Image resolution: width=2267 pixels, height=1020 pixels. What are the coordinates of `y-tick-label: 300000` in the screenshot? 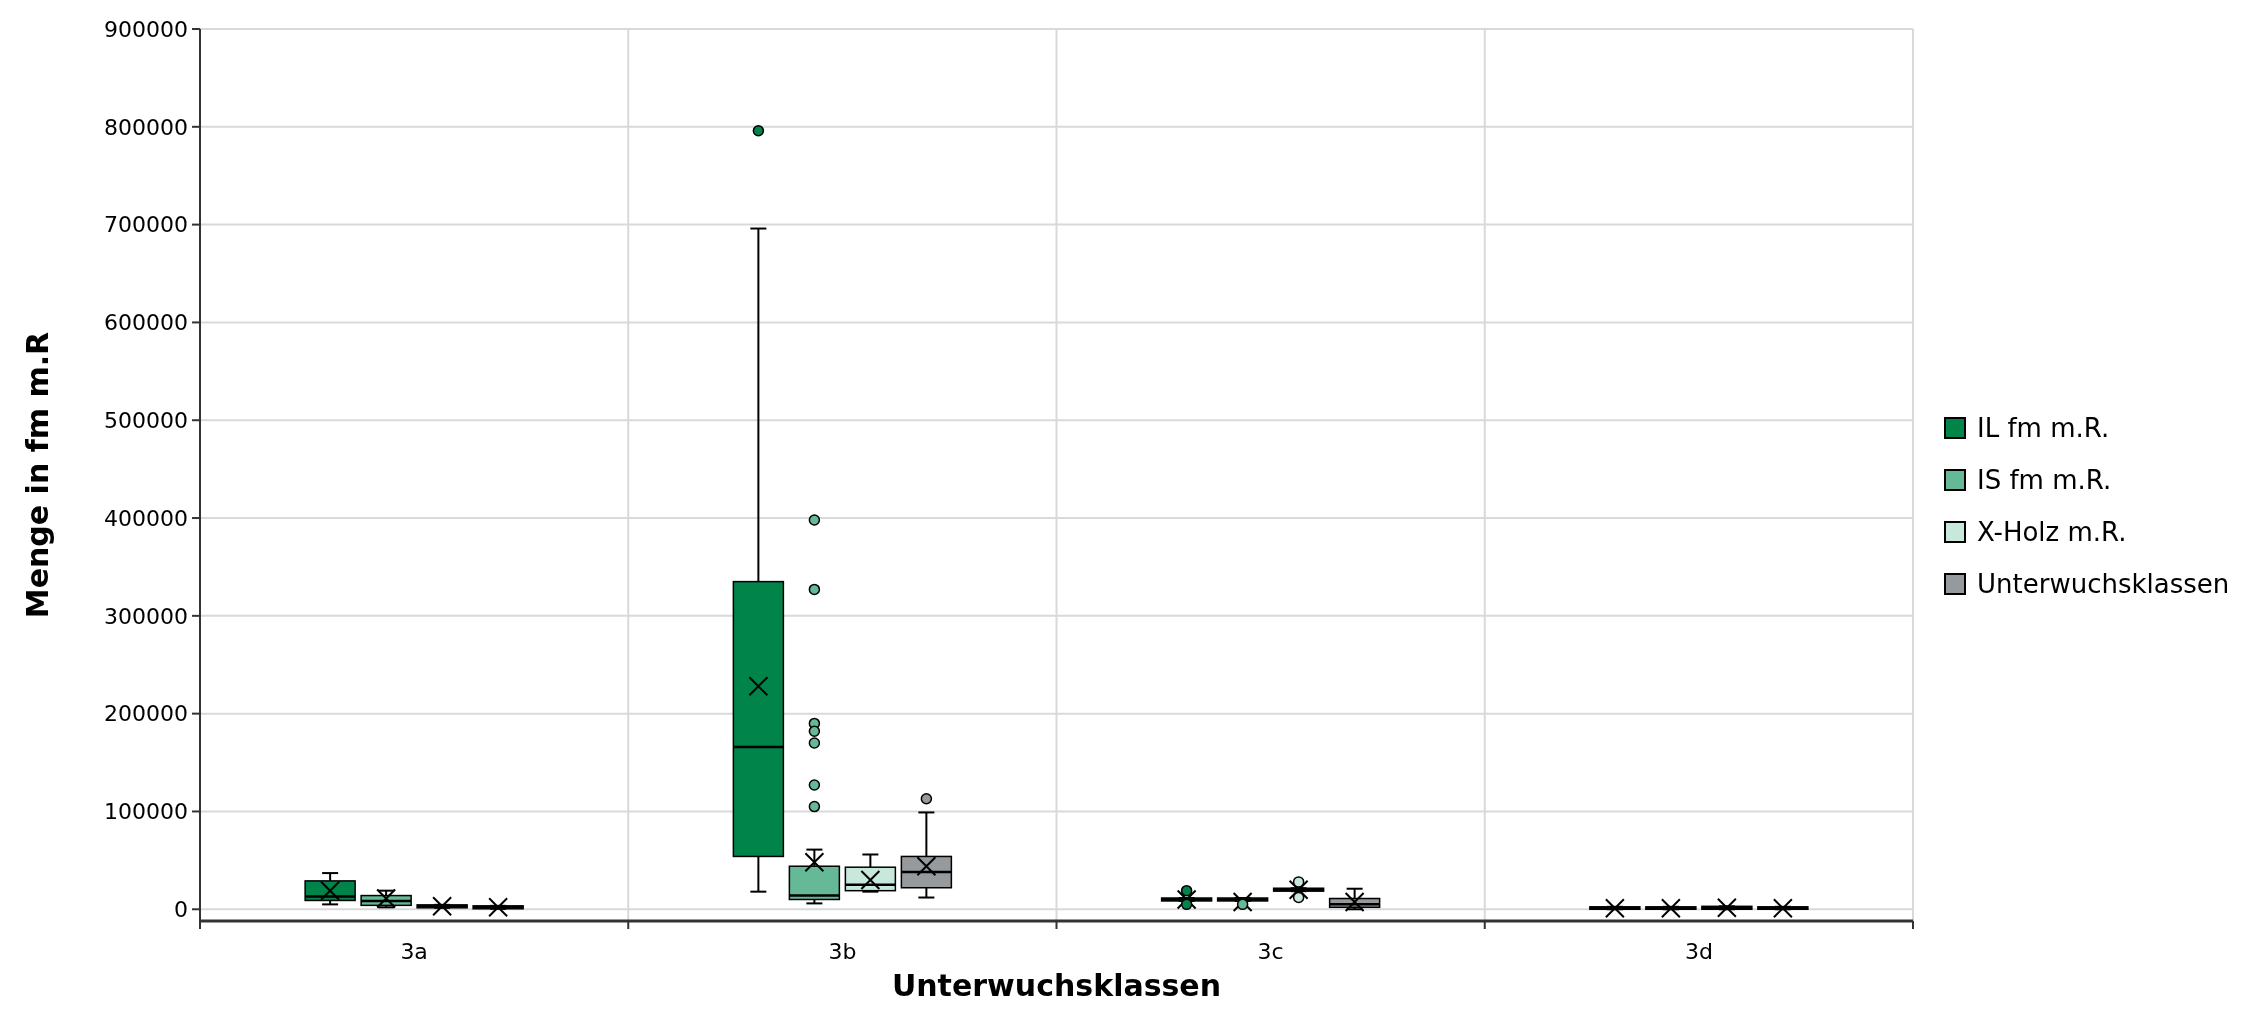 It's located at (146, 616).